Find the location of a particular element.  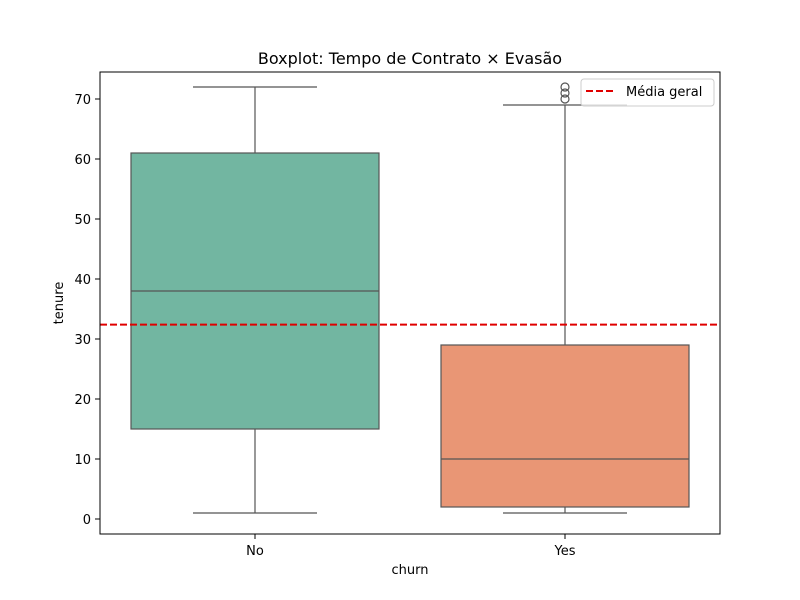

legend-frame is located at coordinates (647, 92).